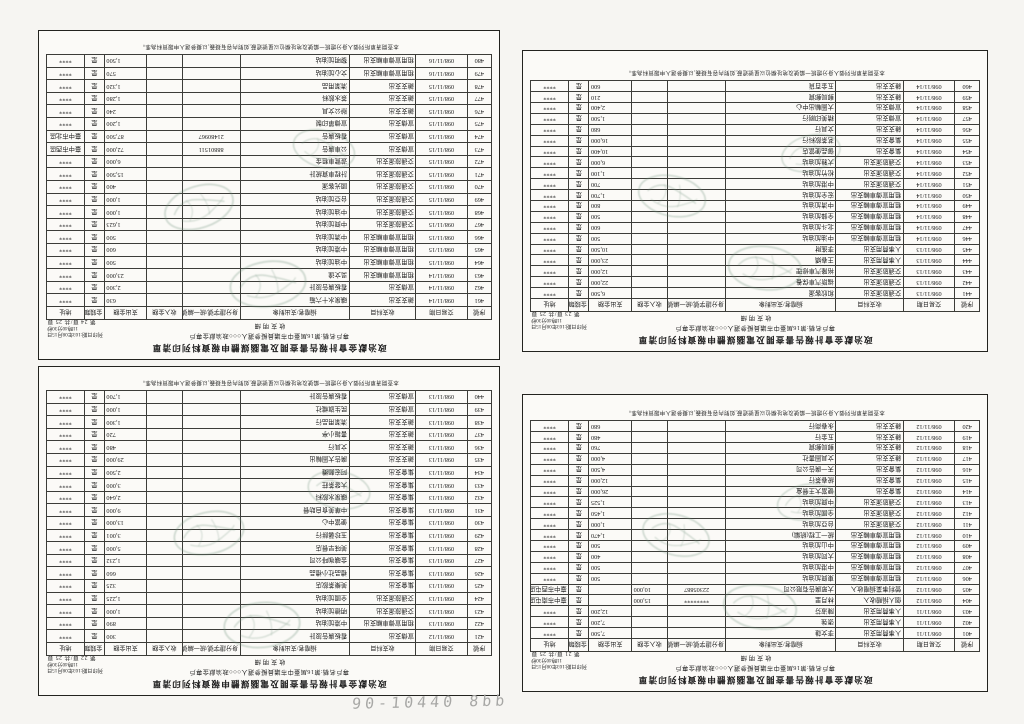 This screenshot has width=1024, height=724. What do you see at coordinates (649, 589) in the screenshot?
I see `cell-income: 10,000` at bounding box center [649, 589].